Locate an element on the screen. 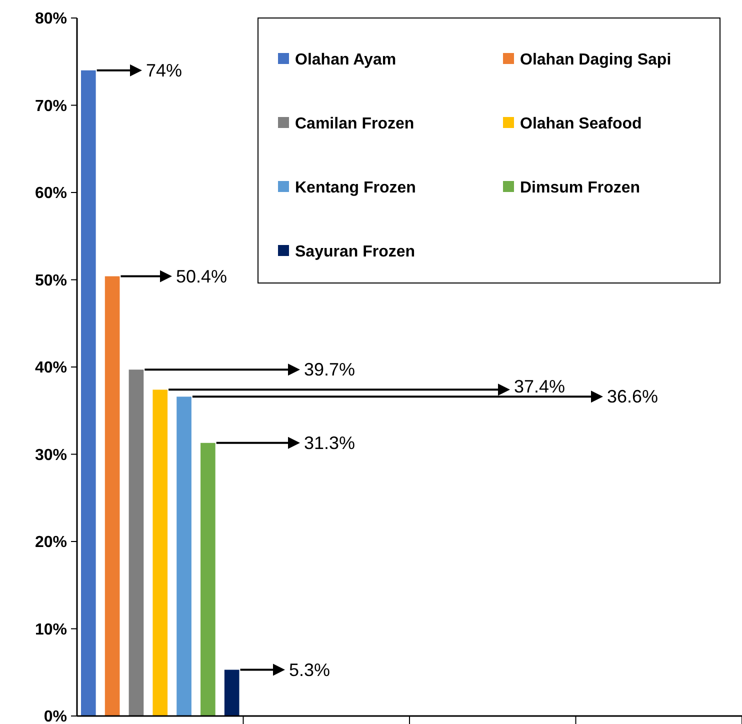 The image size is (742, 724). legend-label: Olahan Ayam is located at coordinates (345, 60).